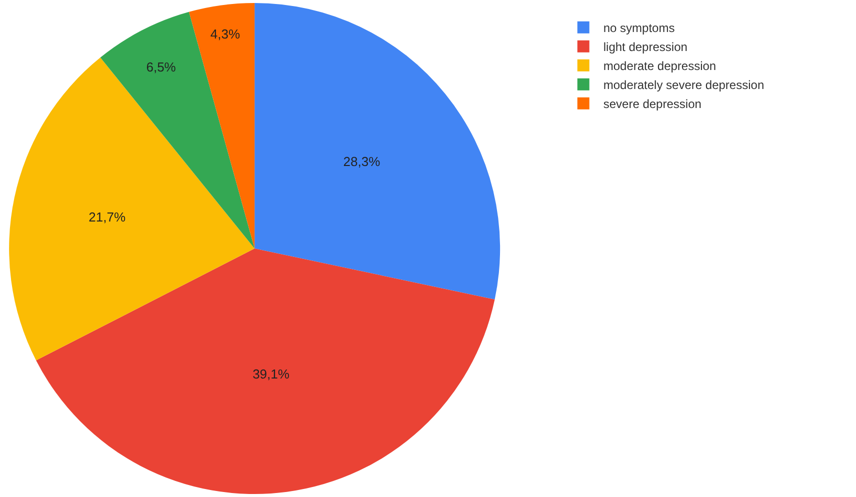  What do you see at coordinates (659, 66) in the screenshot?
I see `legend-label: moderate depression` at bounding box center [659, 66].